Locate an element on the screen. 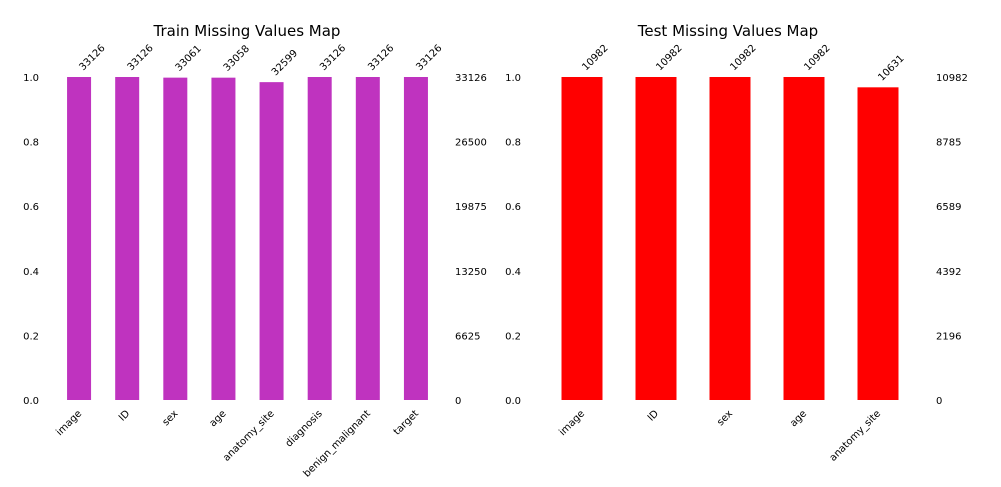  y-tick-label-right: 10982 is located at coordinates (952, 78).